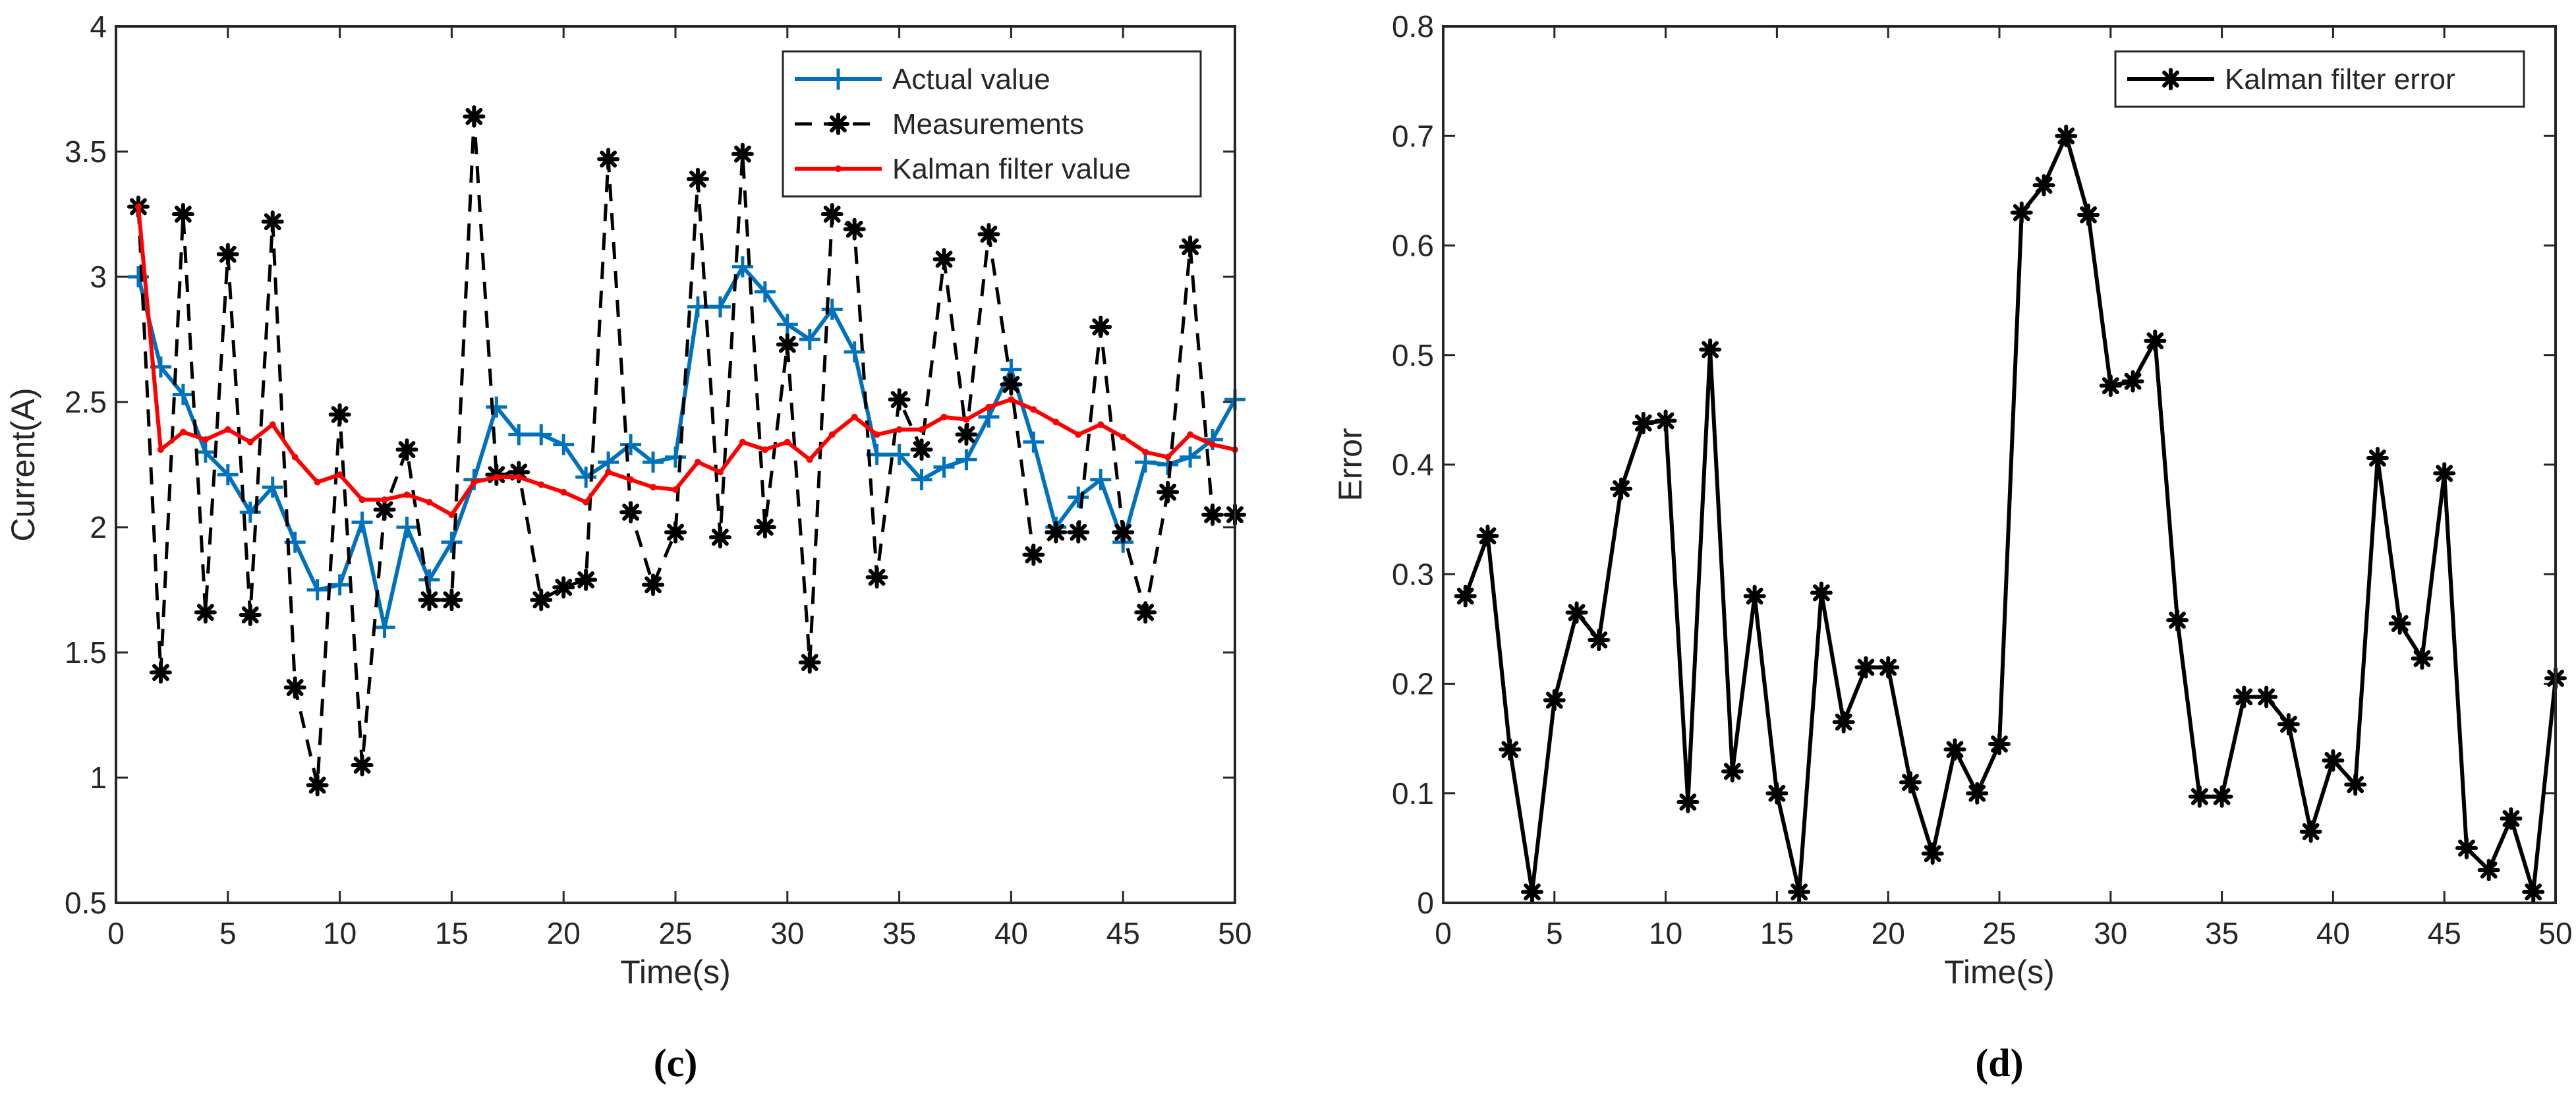 This screenshot has width=2576, height=1094. I want to click on y-tick-label: 0.1, so click(1413, 794).